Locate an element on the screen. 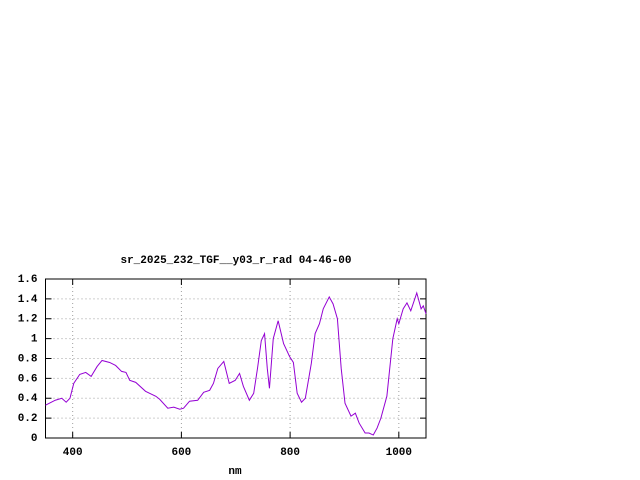 The width and height of the screenshot is (640, 480). y-tick-label: 0.2 is located at coordinates (28, 419).